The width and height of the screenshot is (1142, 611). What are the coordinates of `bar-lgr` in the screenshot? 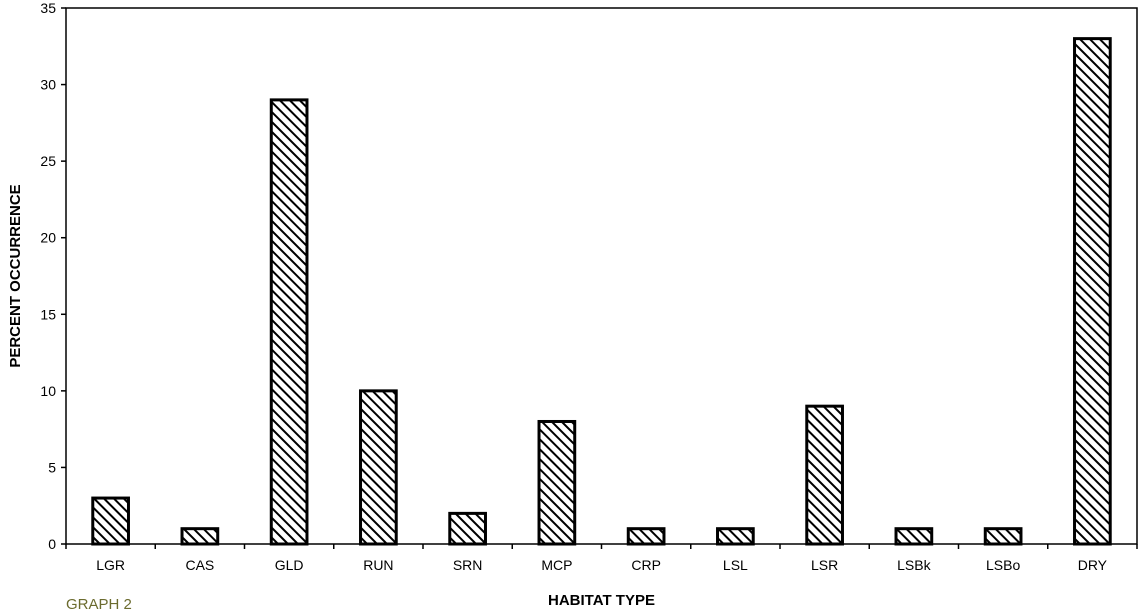 It's located at (110, 521).